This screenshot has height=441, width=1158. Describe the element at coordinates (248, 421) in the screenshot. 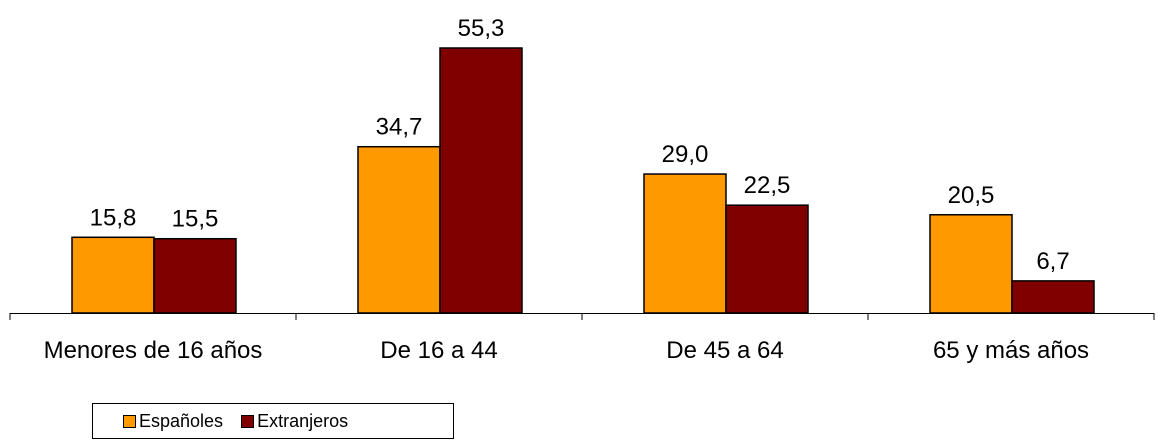

I see `legend-swatch-extranjeros` at that location.